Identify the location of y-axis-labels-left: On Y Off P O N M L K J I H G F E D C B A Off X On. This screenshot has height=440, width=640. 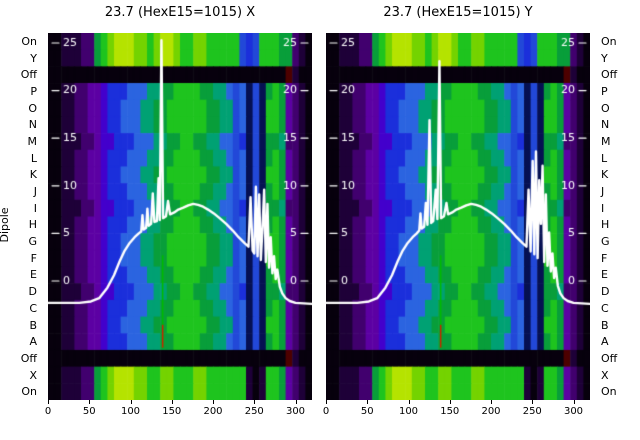
(21, 216).